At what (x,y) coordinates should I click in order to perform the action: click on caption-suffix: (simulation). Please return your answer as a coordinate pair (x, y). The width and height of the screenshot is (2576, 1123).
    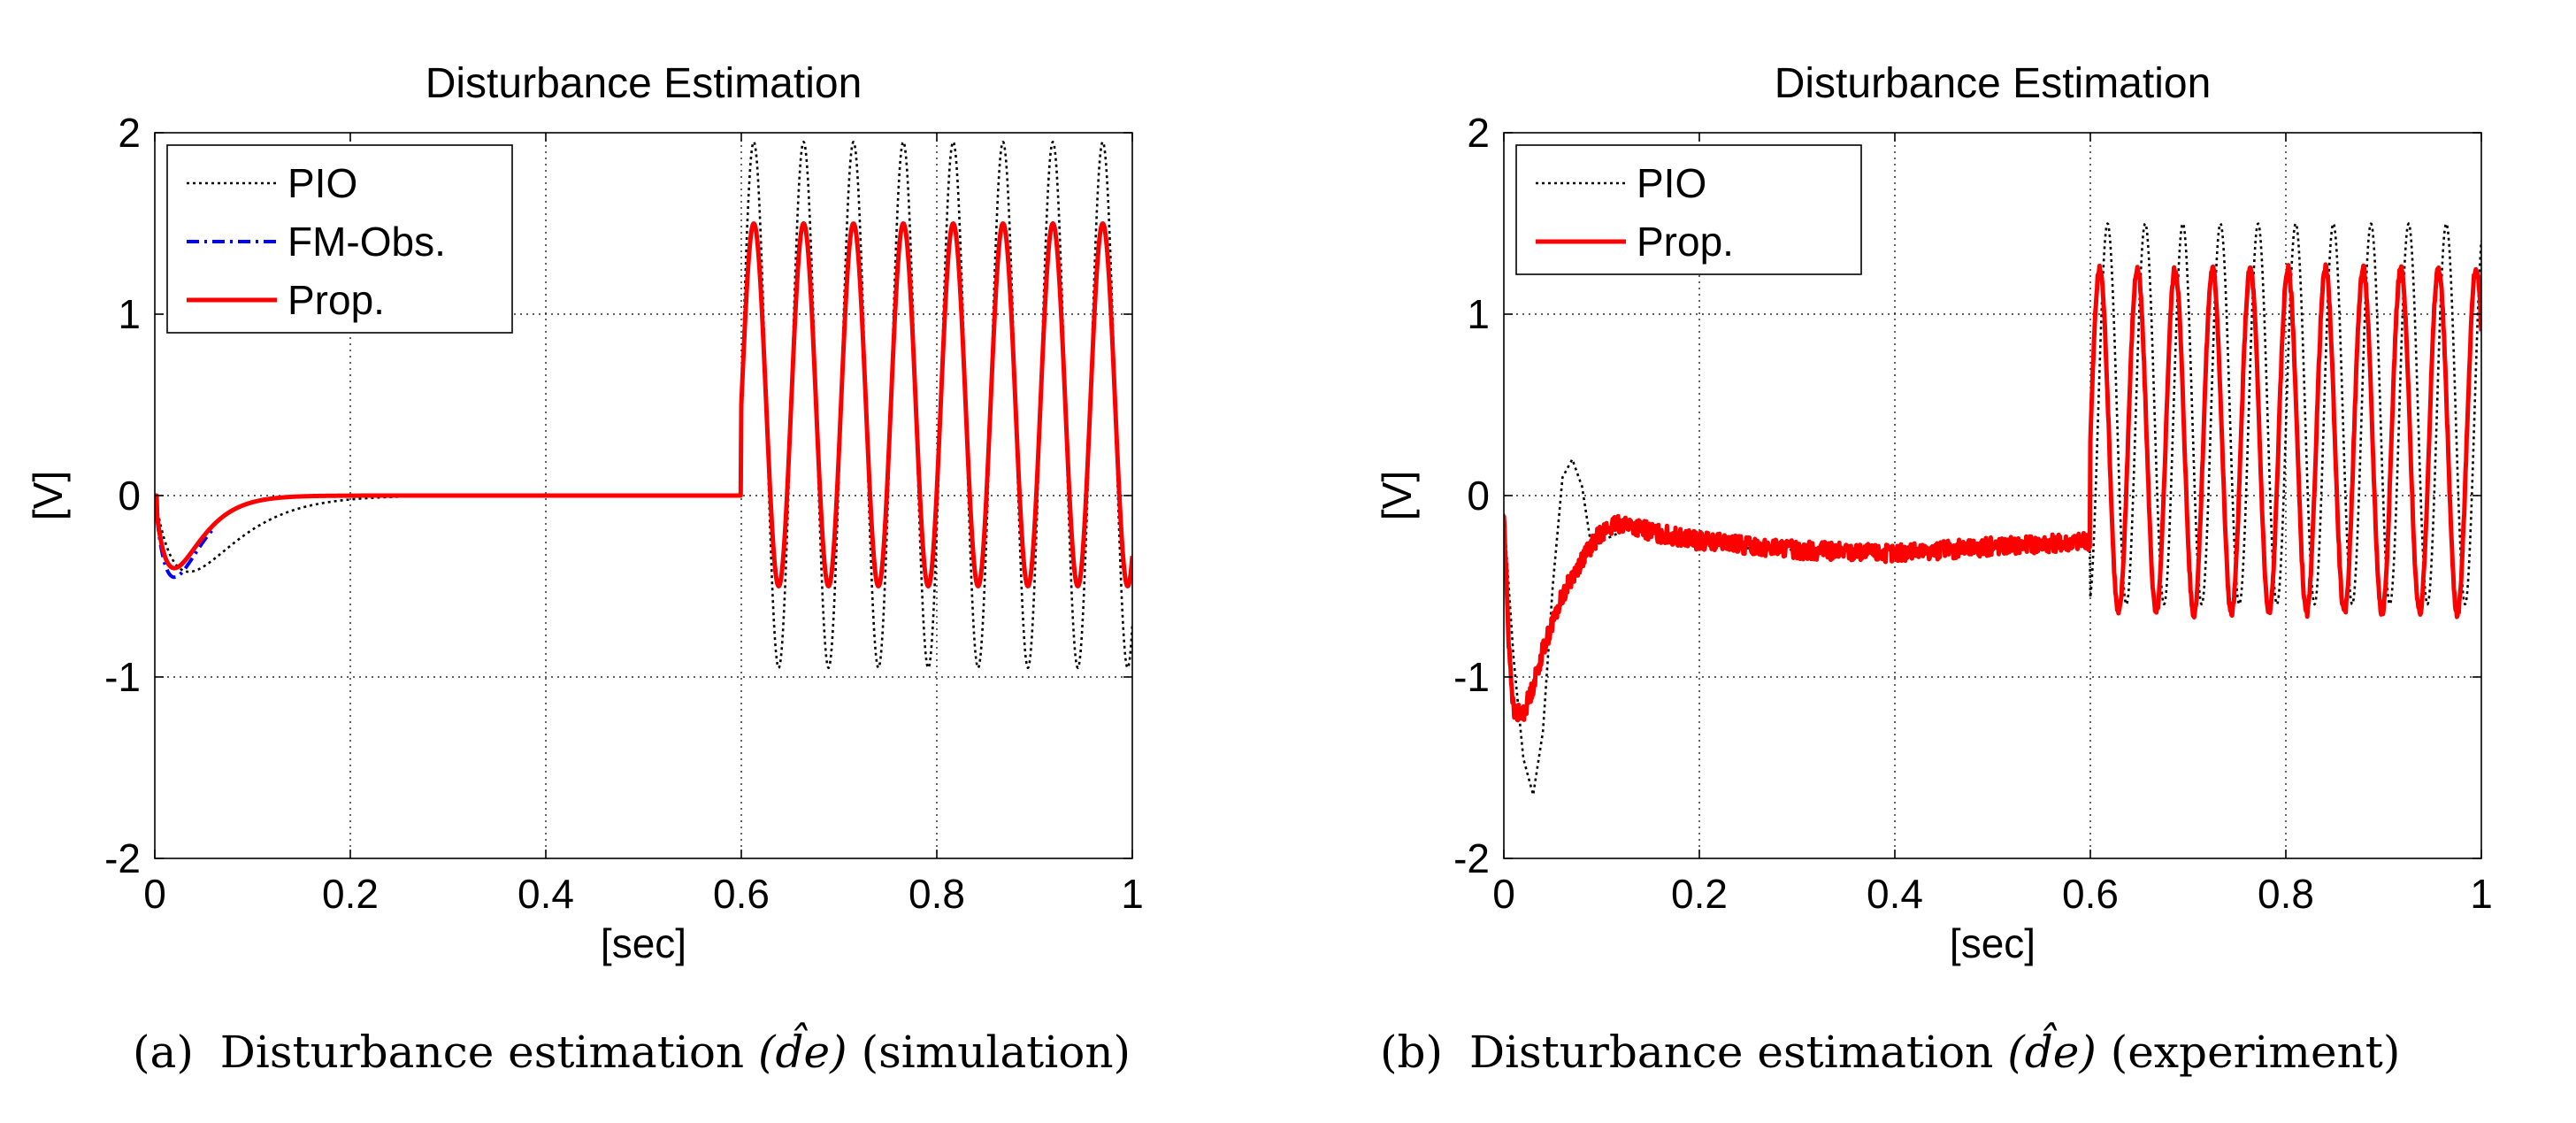
    Looking at the image, I should click on (996, 1053).